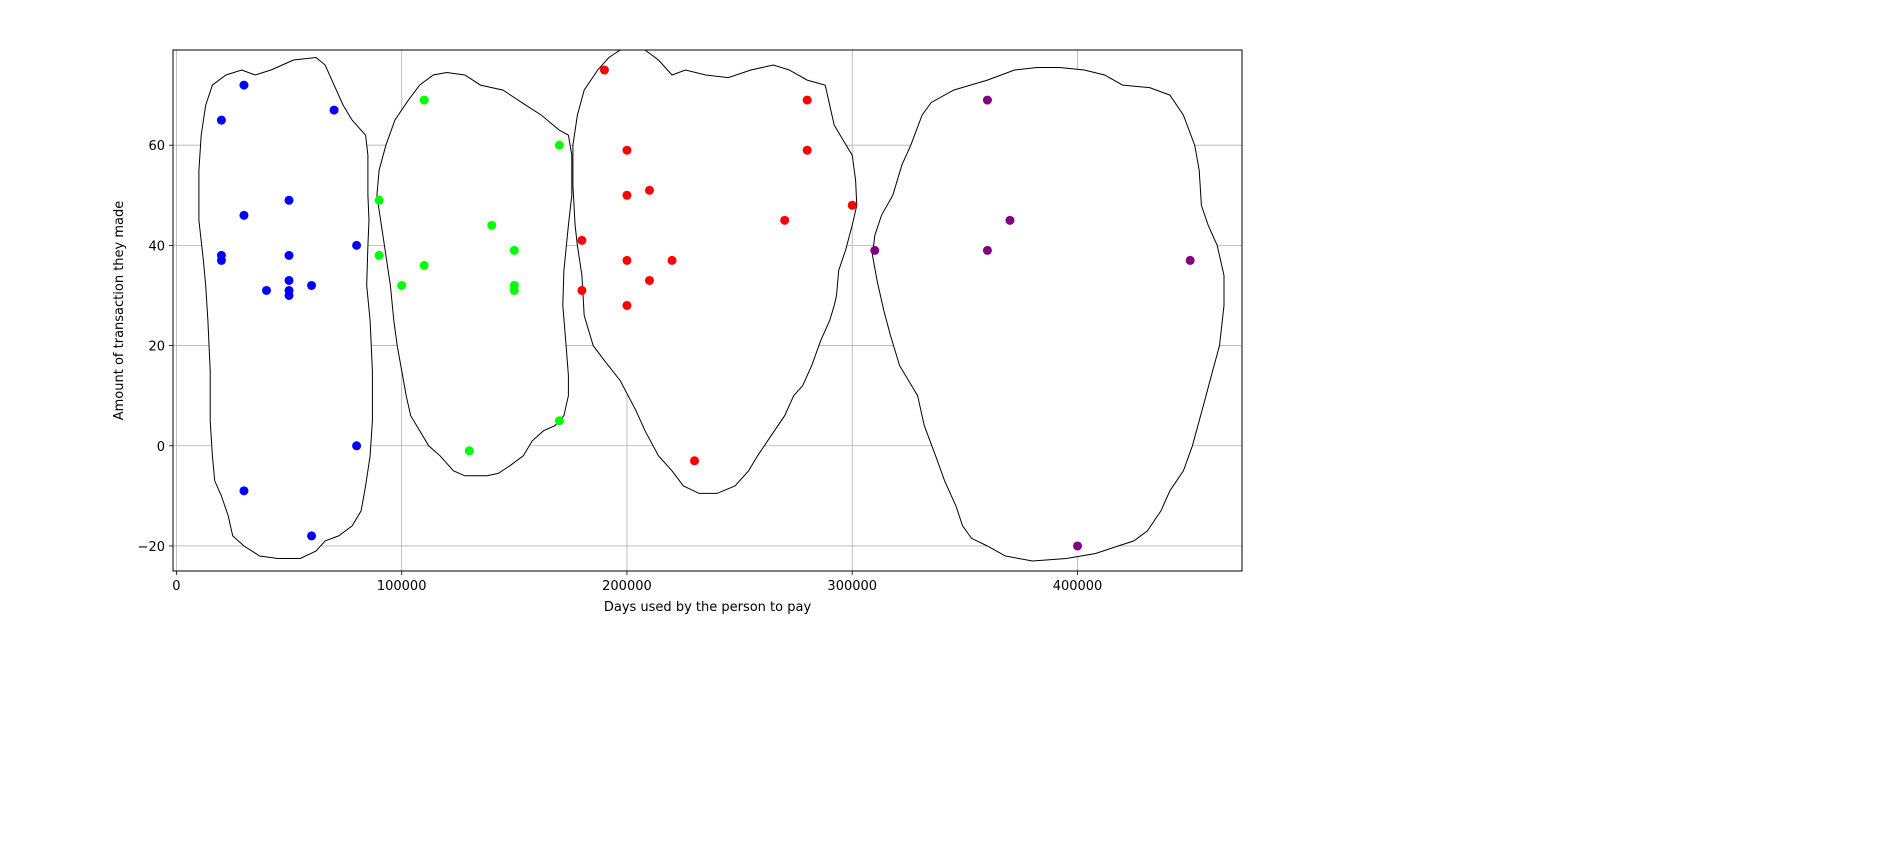  What do you see at coordinates (627, 586) in the screenshot?
I see `x-tick-label: 200000` at bounding box center [627, 586].